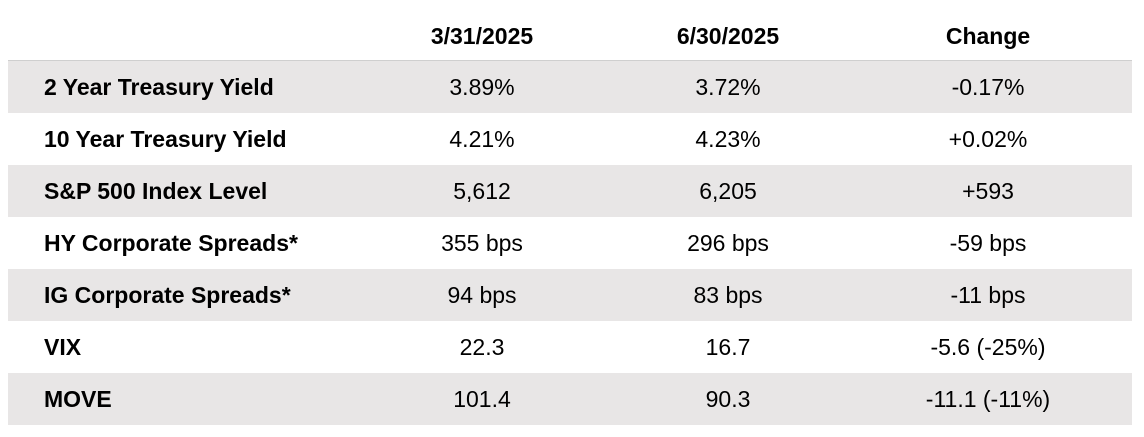 This screenshot has width=1144, height=437. I want to click on row-value-q1: 5,612, so click(482, 190).